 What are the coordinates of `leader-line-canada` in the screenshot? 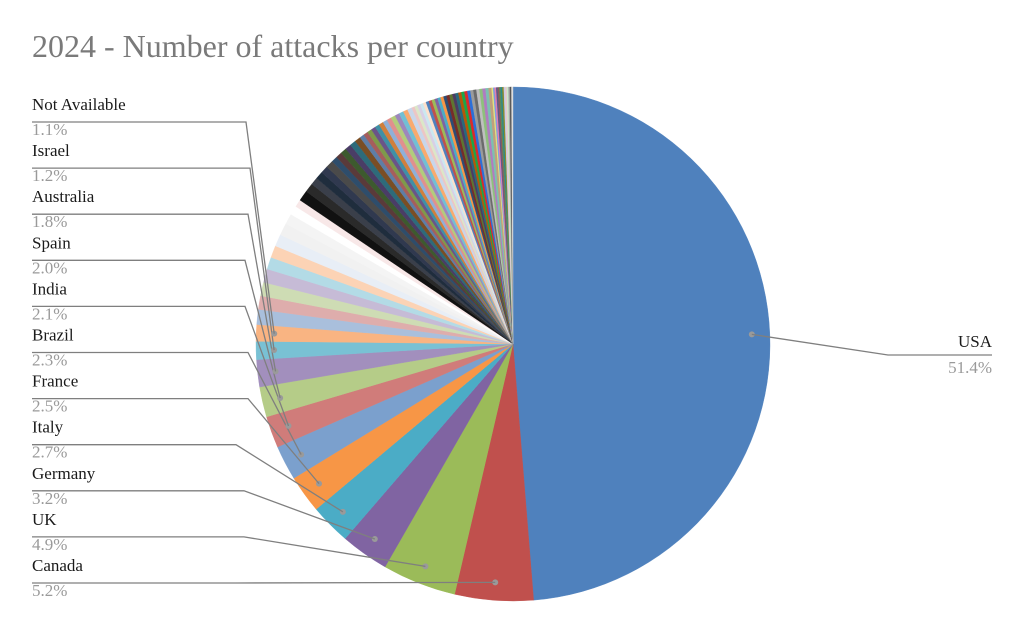 It's located at (264, 582).